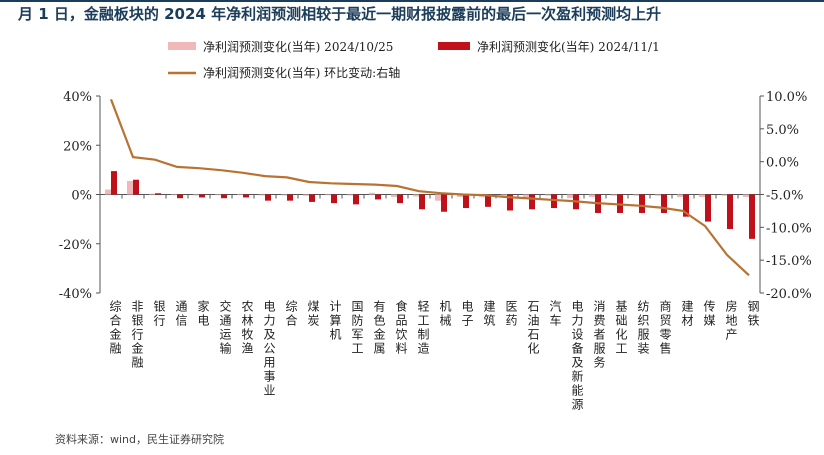 The width and height of the screenshot is (824, 455). Describe the element at coordinates (203, 313) in the screenshot. I see `x-axis-category-label: 家电` at that location.